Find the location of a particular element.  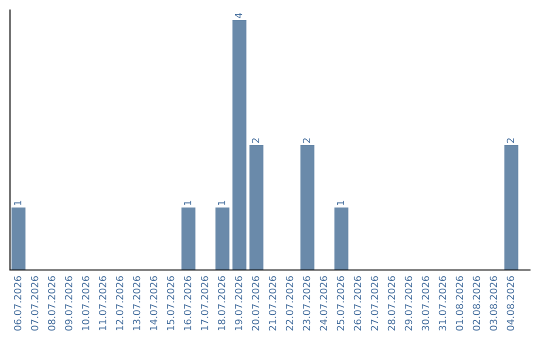

x-tick-label: 31.07.2026 is located at coordinates (442, 303).